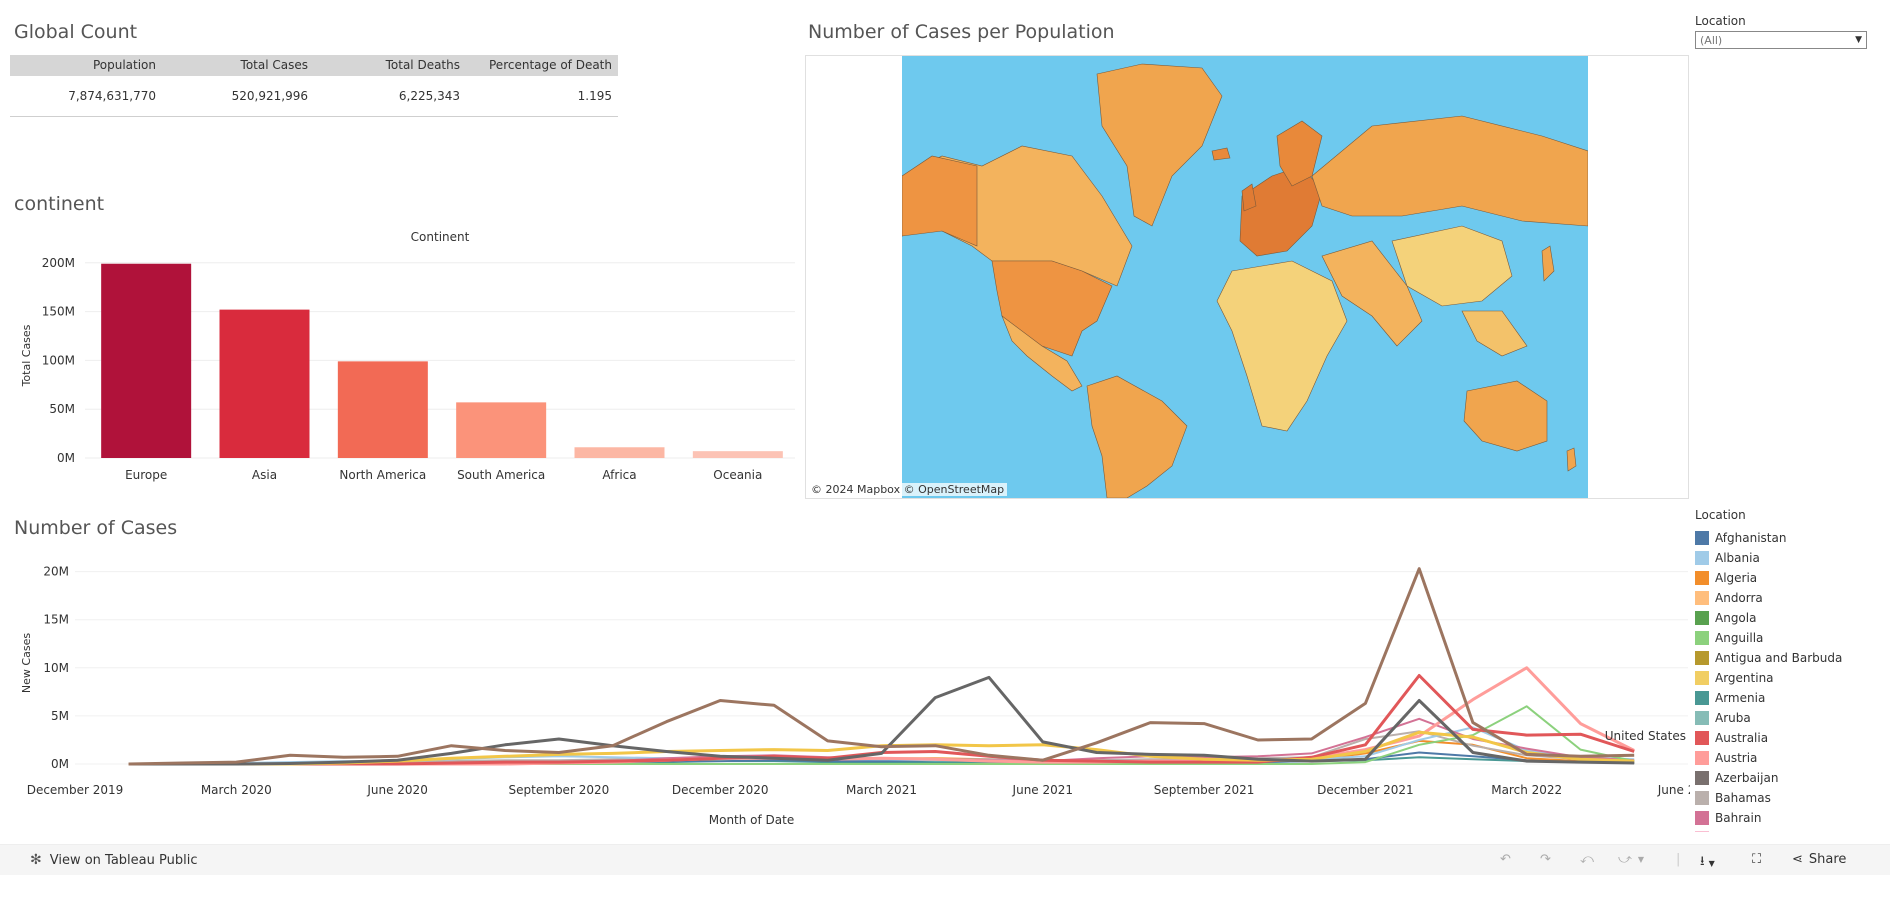 The width and height of the screenshot is (1890, 908). I want to click on series-australia, so click(881, 720).